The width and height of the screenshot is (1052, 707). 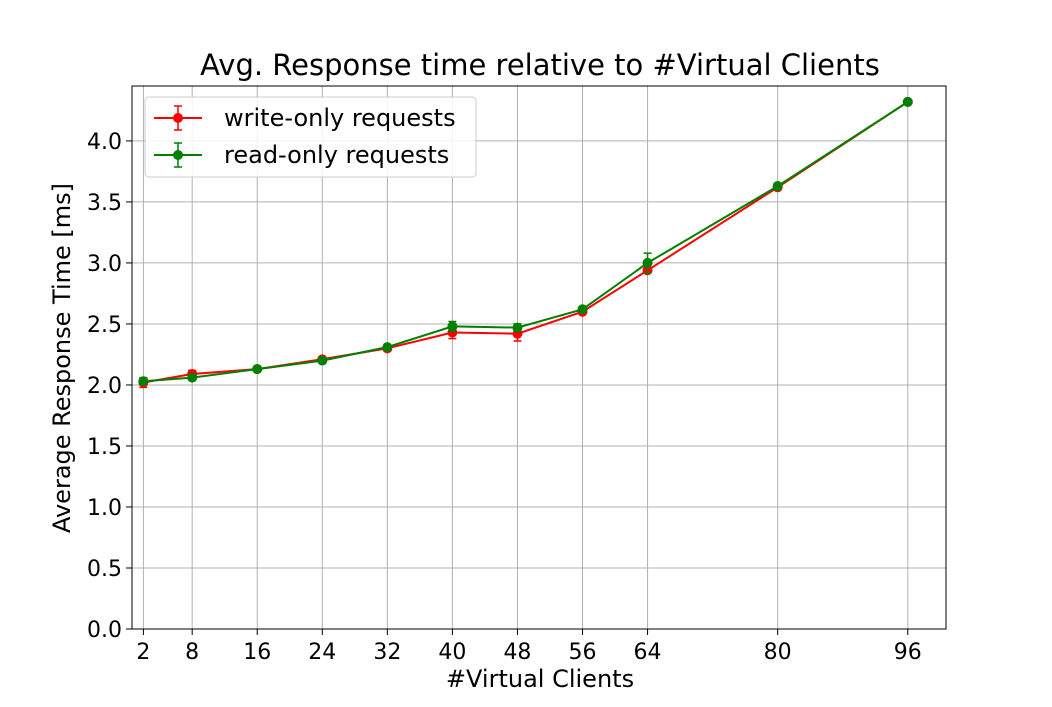 I want to click on x-tick-label: 24, so click(x=322, y=652).